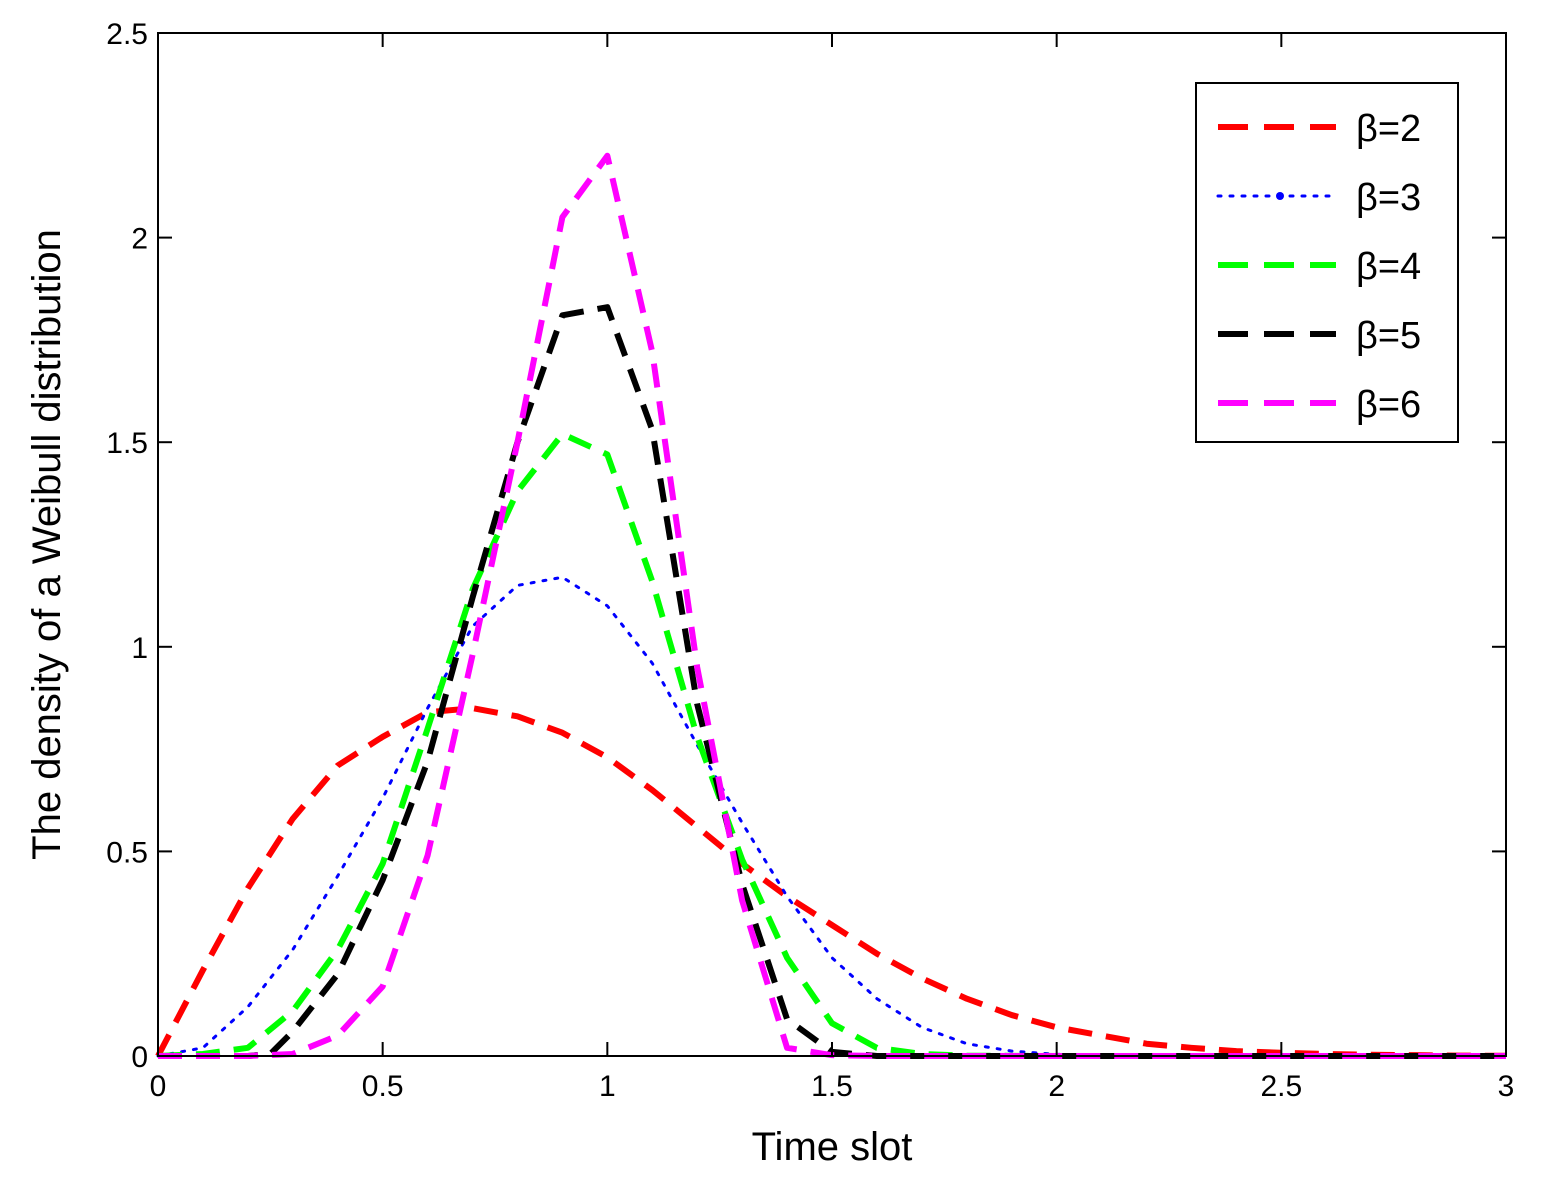 The height and width of the screenshot is (1189, 1547). What do you see at coordinates (139, 648) in the screenshot?
I see `y-tick-label: 1` at bounding box center [139, 648].